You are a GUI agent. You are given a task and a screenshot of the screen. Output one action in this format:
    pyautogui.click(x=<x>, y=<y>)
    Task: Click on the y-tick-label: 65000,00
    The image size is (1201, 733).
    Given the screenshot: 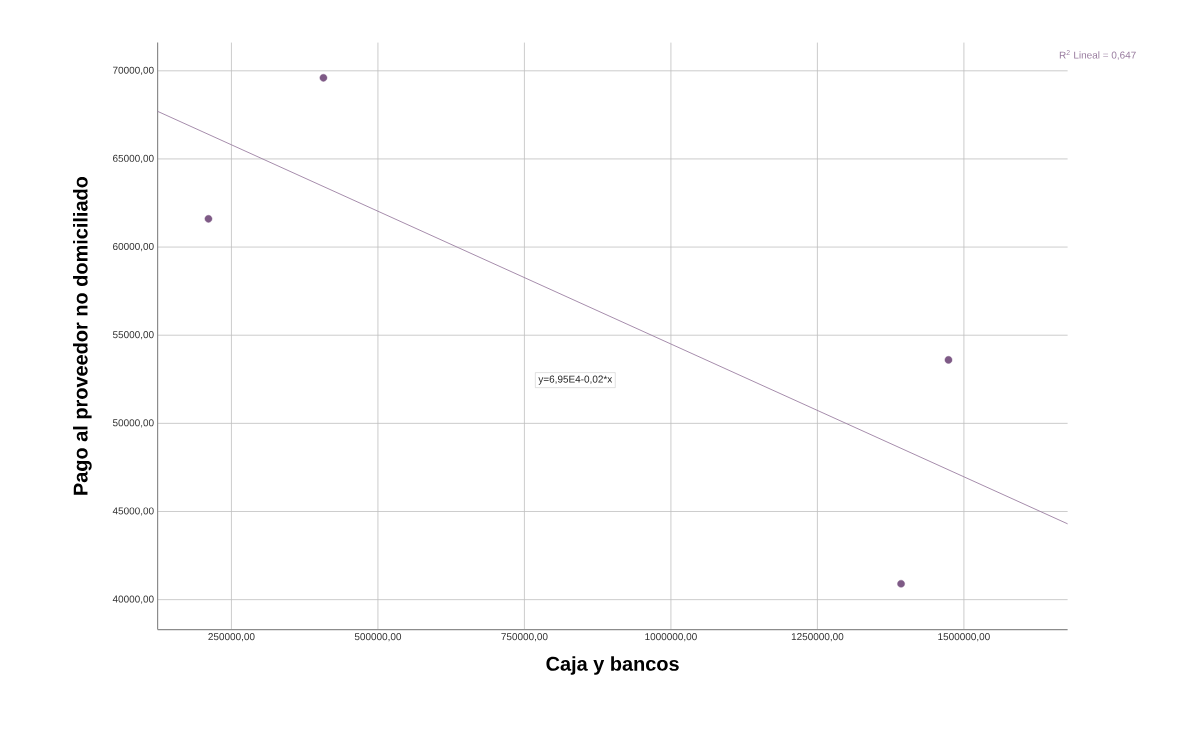 What is the action you would take?
    pyautogui.click(x=133, y=159)
    